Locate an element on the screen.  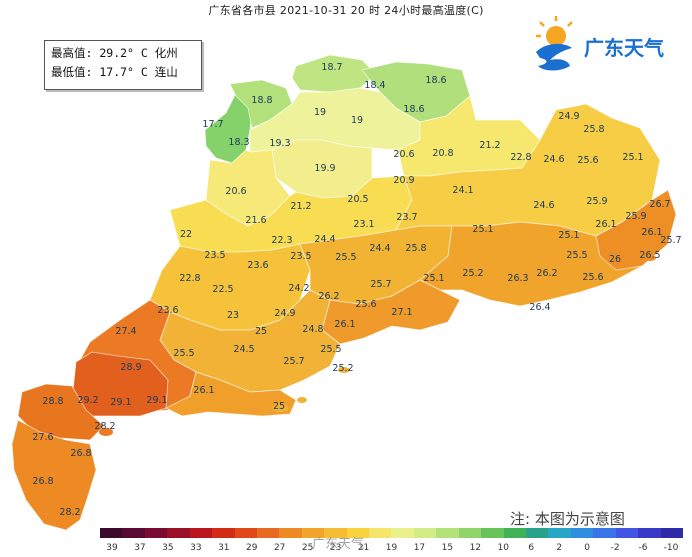
station-temperature-label: 24.5 is located at coordinates (243, 349).